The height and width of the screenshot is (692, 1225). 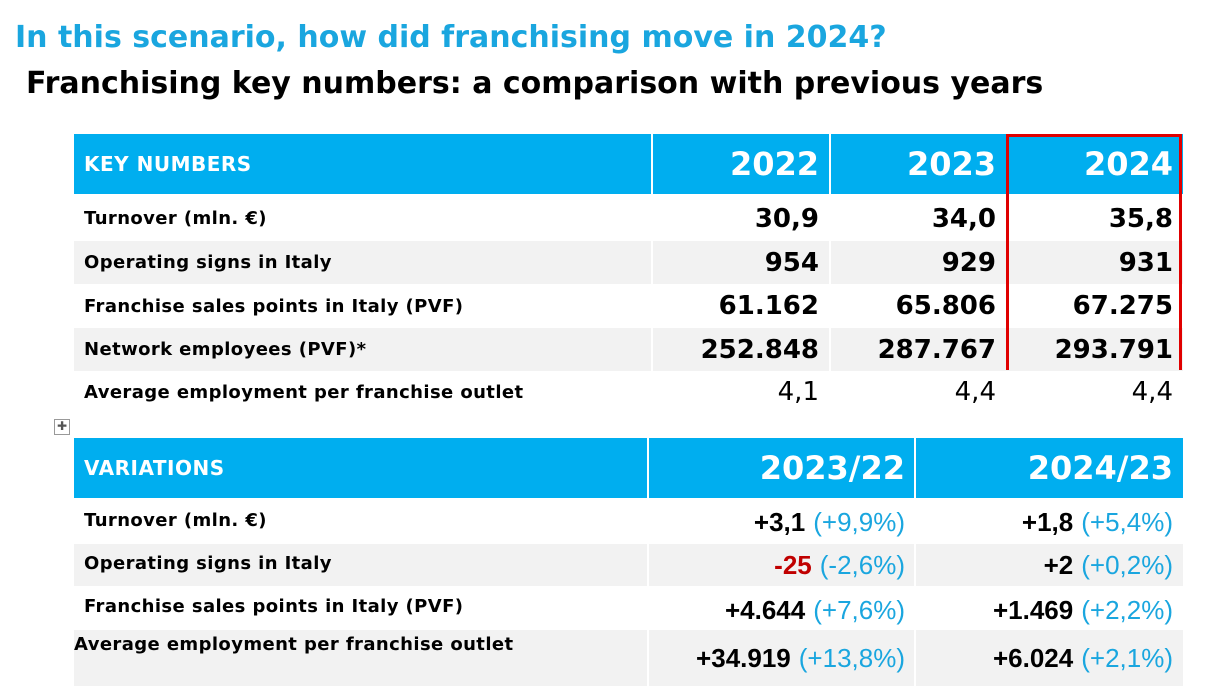 What do you see at coordinates (1033, 609) in the screenshot?
I see `variation-abs: +1.469` at bounding box center [1033, 609].